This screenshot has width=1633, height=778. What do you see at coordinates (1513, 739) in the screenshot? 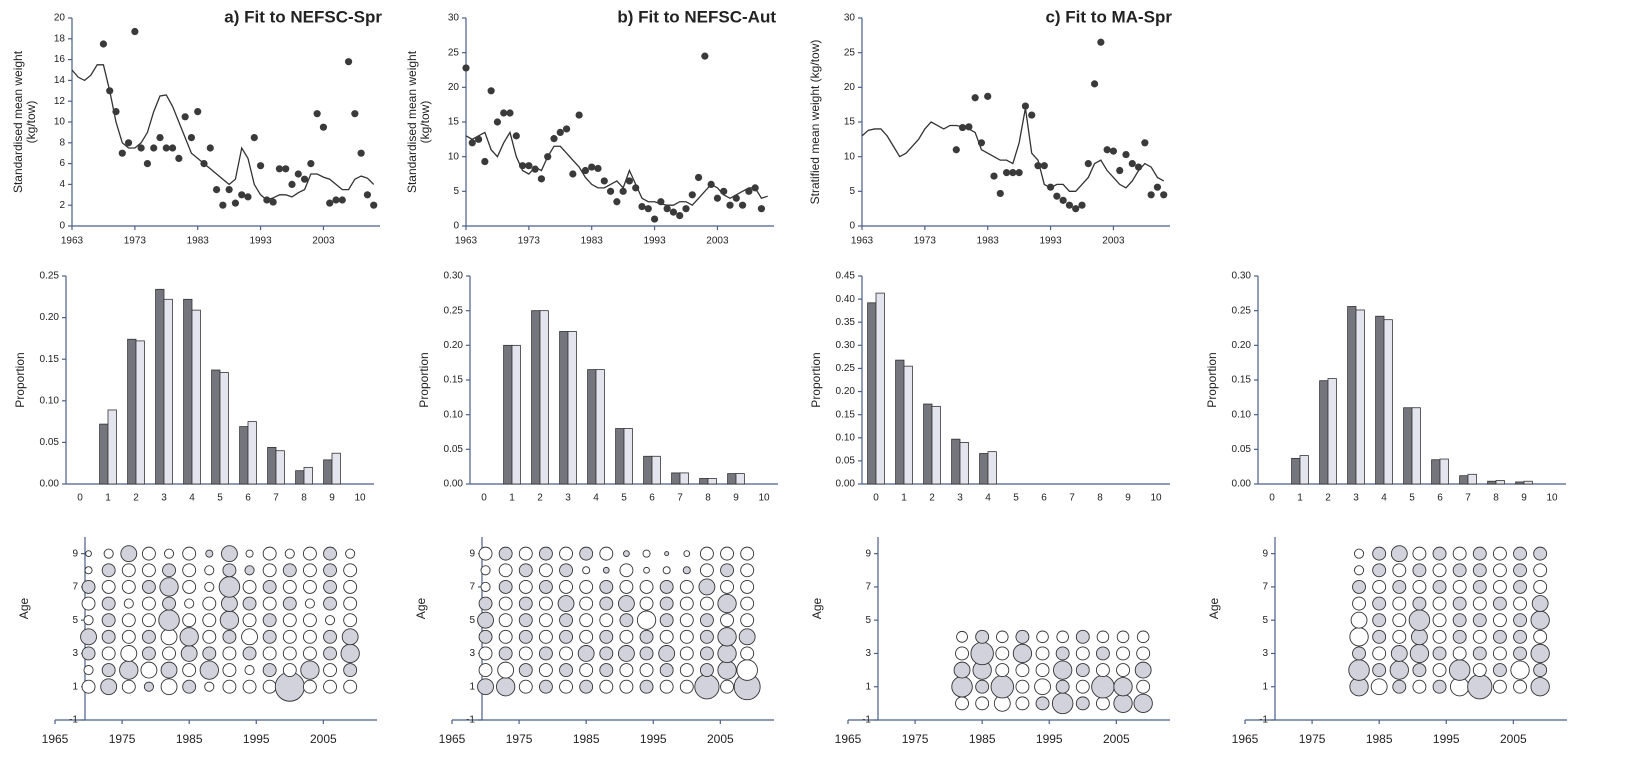
I see `x-tick-label: 2005` at bounding box center [1513, 739].